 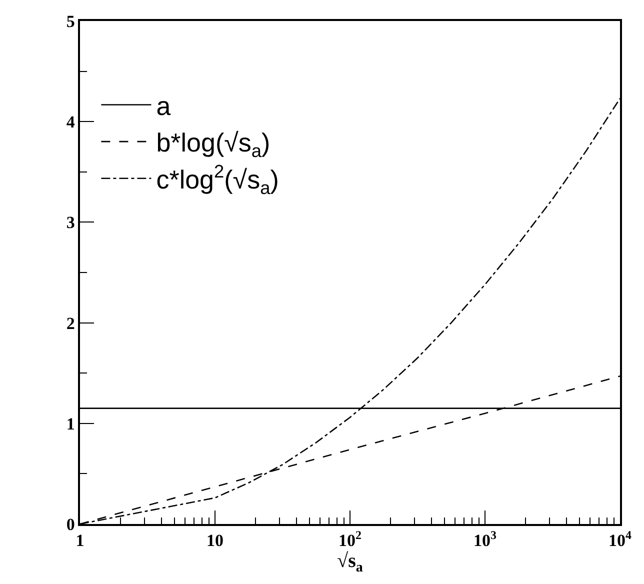 I want to click on x-tick-label: 10, so click(x=215, y=540).